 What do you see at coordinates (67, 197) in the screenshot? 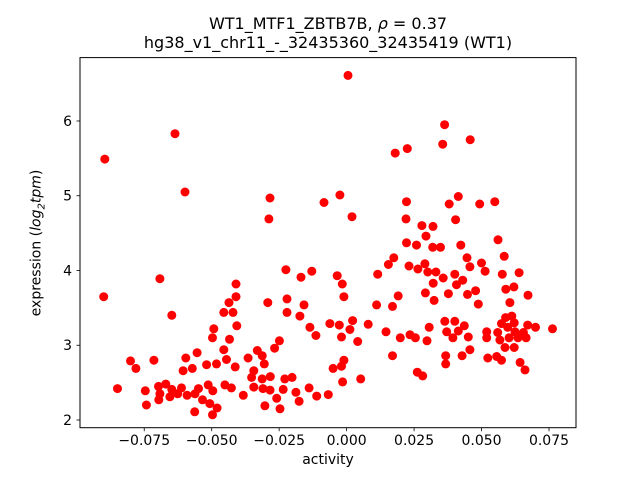
I see `y-tick-label: 5` at bounding box center [67, 197].